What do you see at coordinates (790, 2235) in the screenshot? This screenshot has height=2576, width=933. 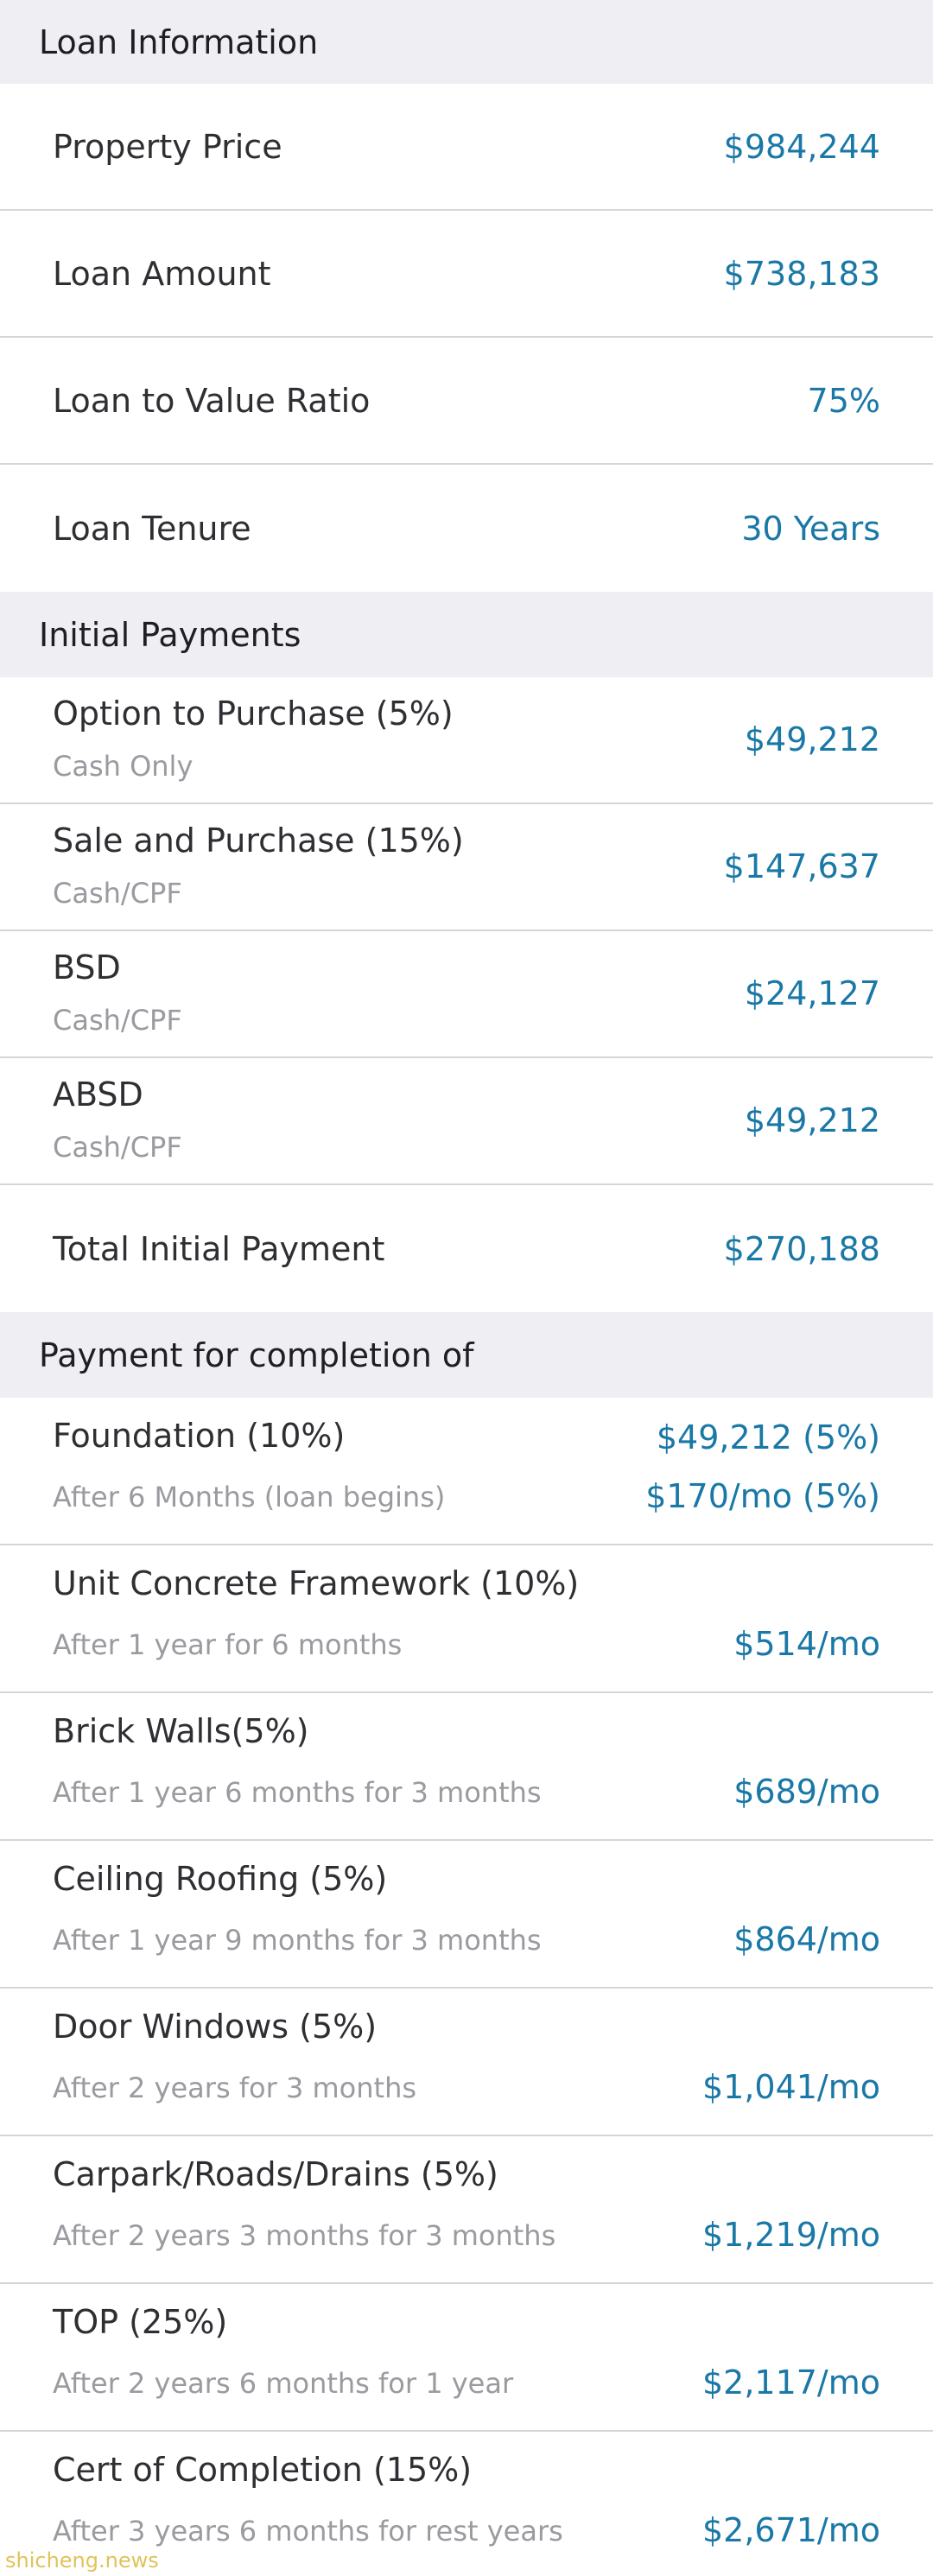 I see `row-monthly-value: $1,219/mo` at bounding box center [790, 2235].